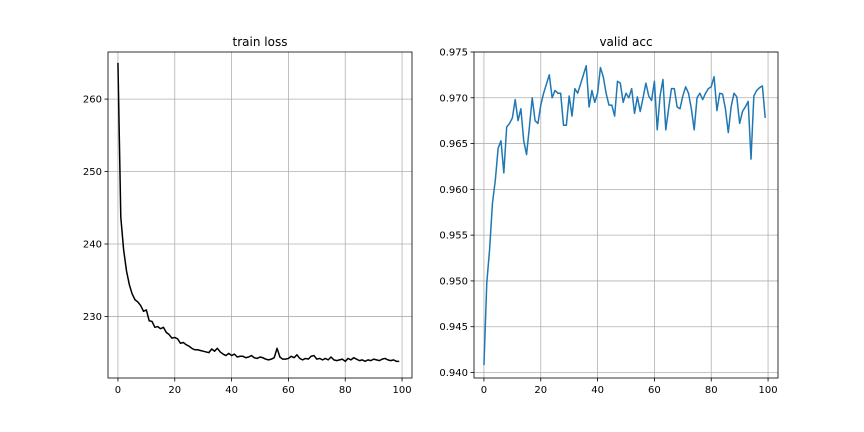 The width and height of the screenshot is (864, 432). Describe the element at coordinates (453, 190) in the screenshot. I see `y-tick-label: 0.960` at that location.